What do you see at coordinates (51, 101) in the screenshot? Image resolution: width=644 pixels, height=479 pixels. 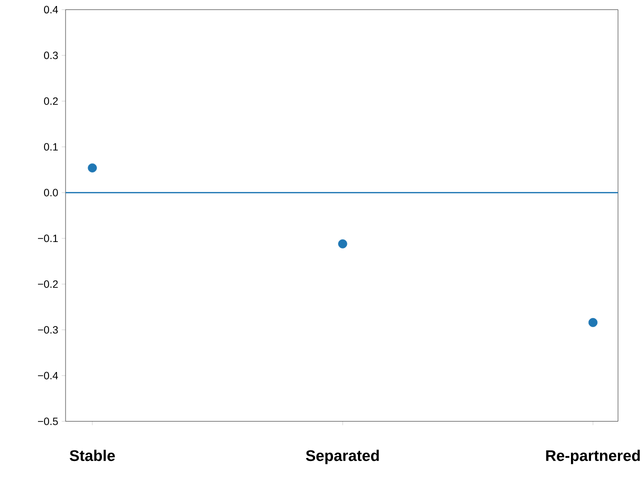 I see `y-tick-label: 0.2` at bounding box center [51, 101].